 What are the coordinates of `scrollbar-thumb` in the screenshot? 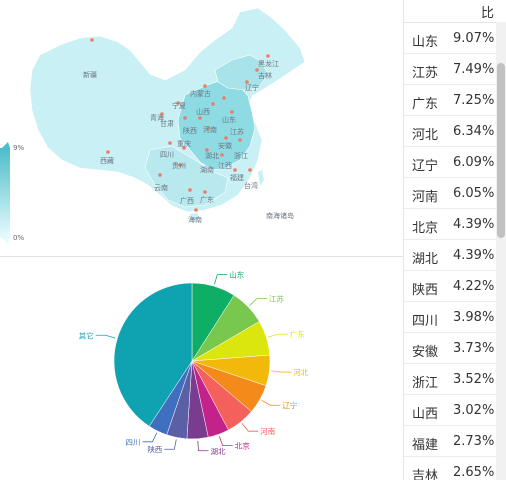 It's located at (501, 150).